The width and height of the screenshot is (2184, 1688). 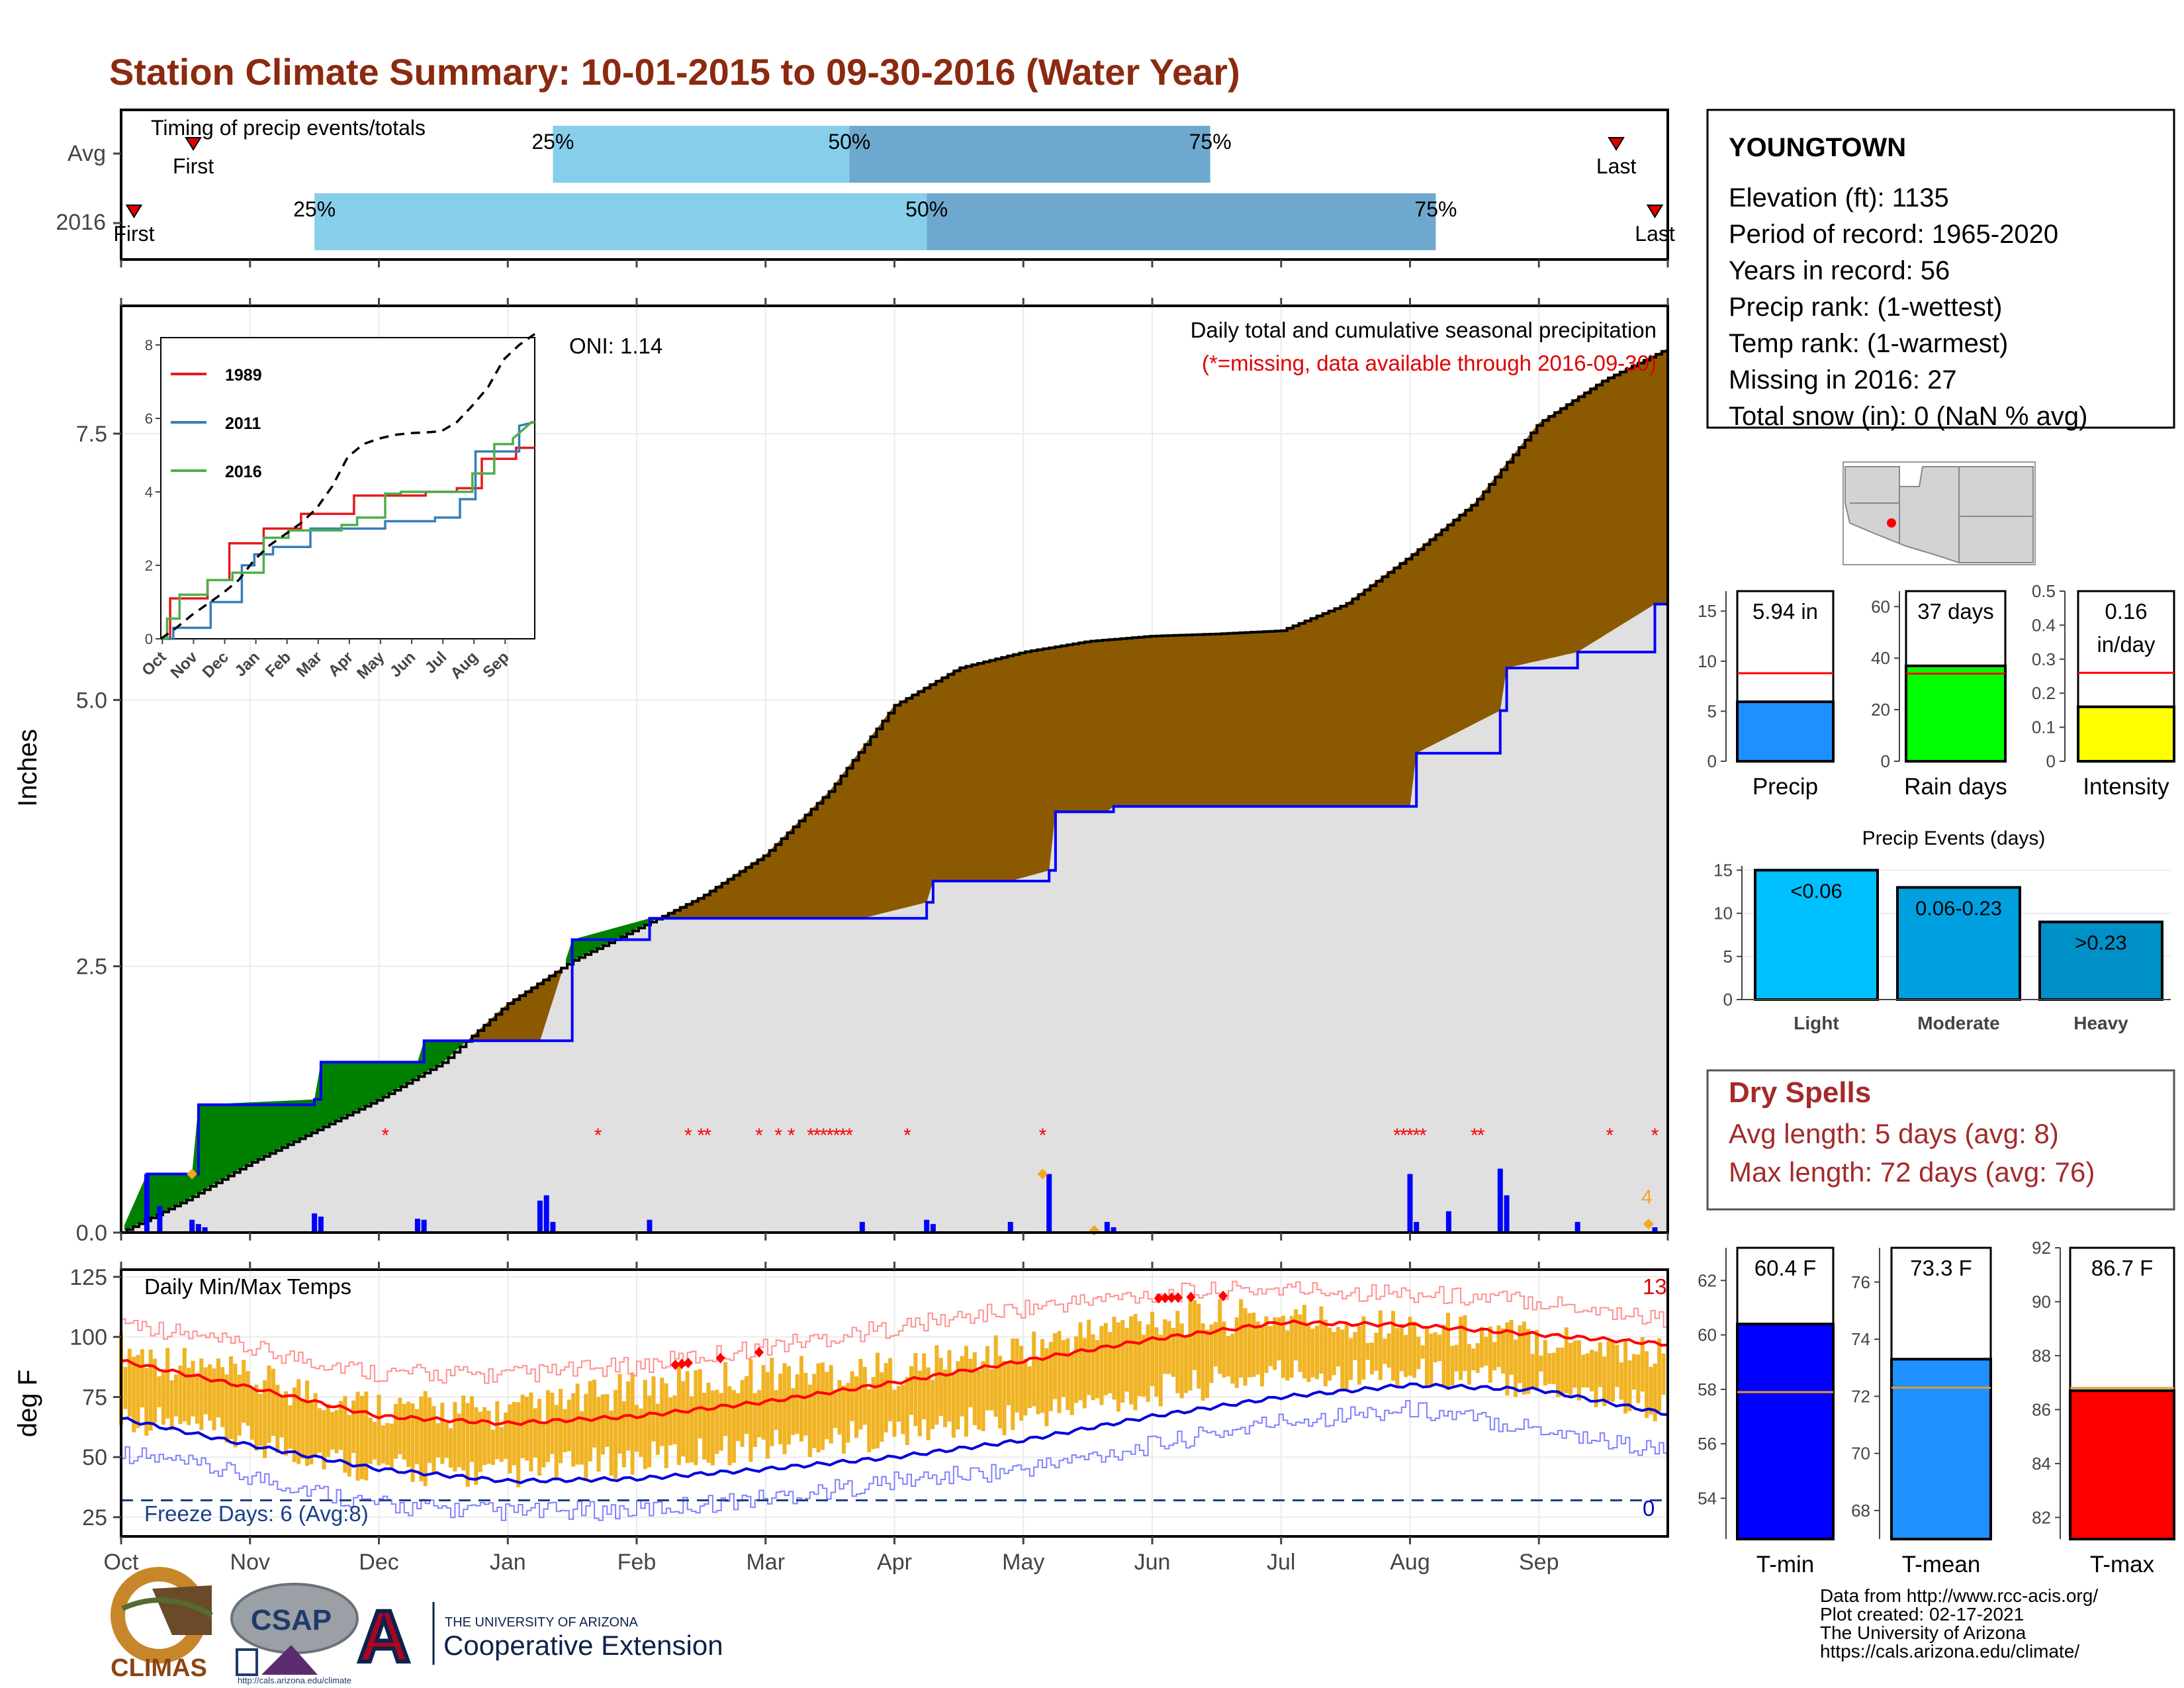 What do you see at coordinates (247, 1662) in the screenshot?
I see `csap-logo-grid` at bounding box center [247, 1662].